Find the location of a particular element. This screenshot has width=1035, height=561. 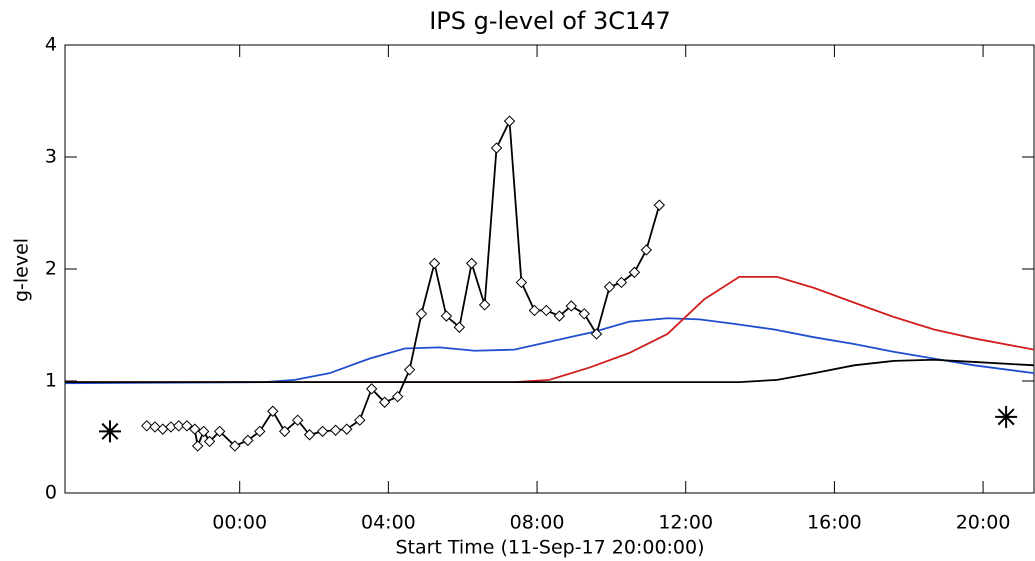

x-tick-label: 12:00 is located at coordinates (685, 523).